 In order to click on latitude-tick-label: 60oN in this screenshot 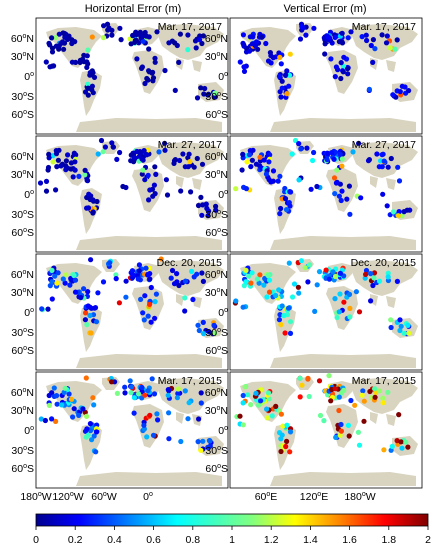, I will do `click(216, 39)`.